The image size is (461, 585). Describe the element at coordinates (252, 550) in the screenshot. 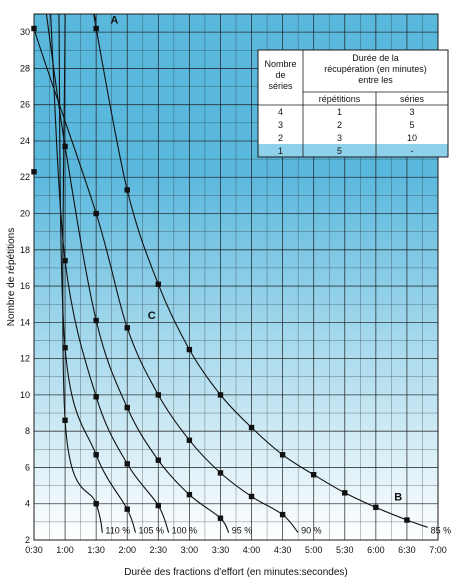

I see `x-tick-label: 4:00` at that location.